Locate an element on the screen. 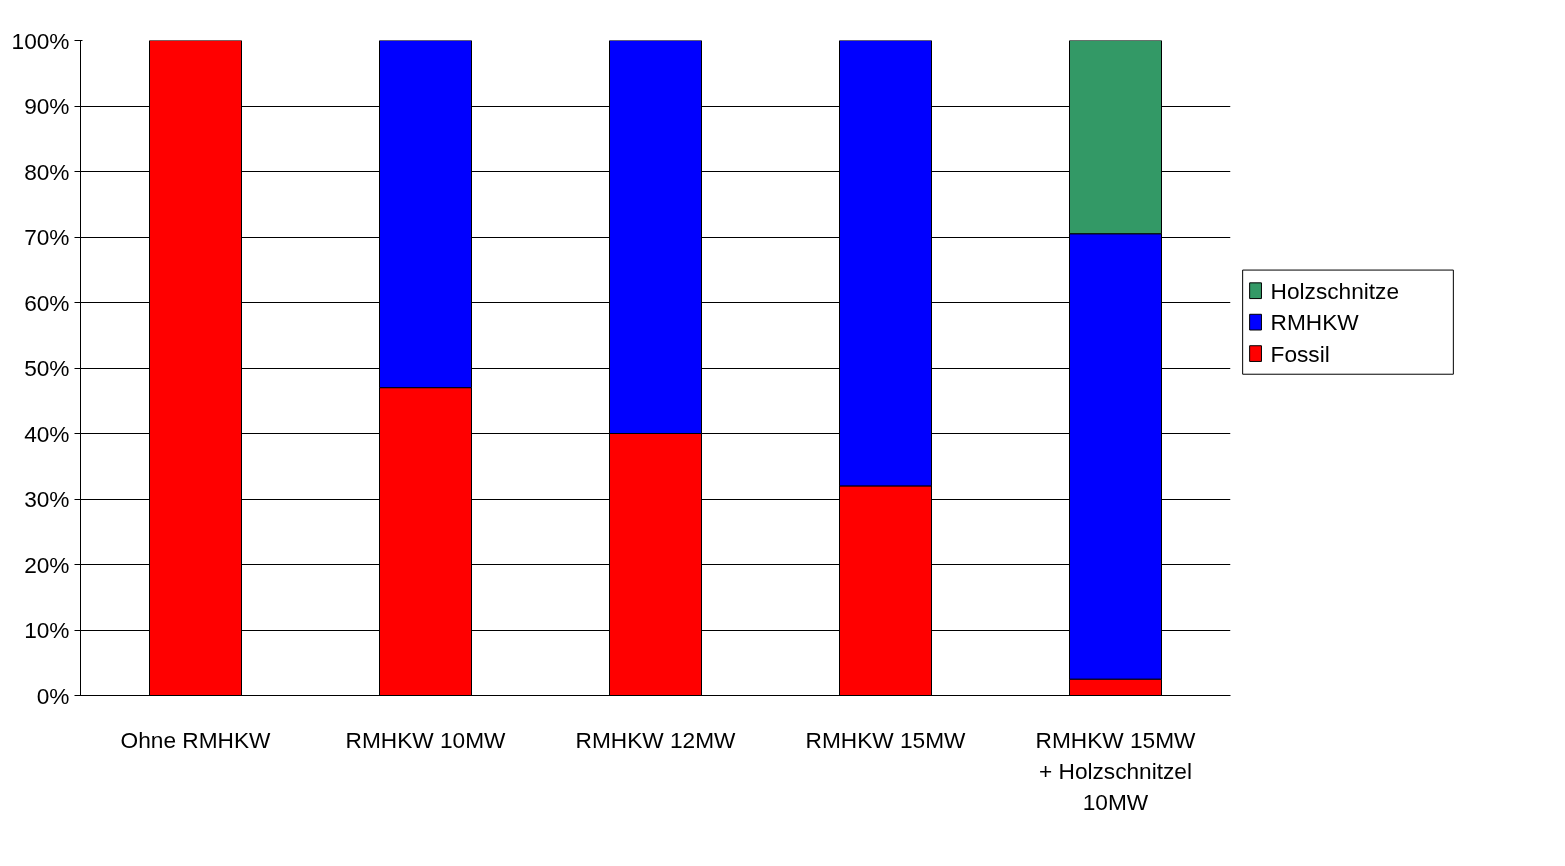 The width and height of the screenshot is (1565, 866). x-tick-label: RMHKW 15MW + Holzschnitzel 10MW is located at coordinates (1116, 770).